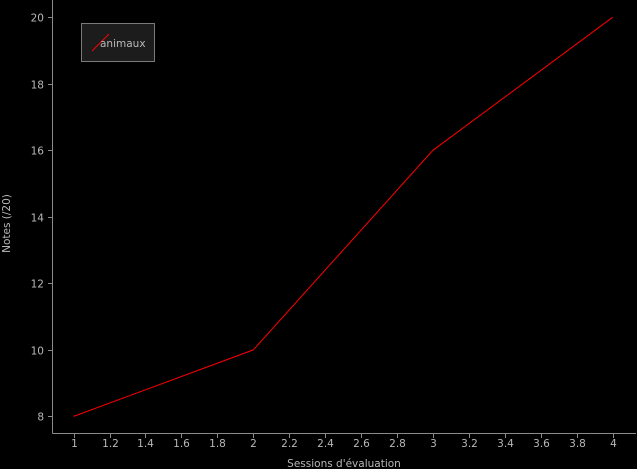 The image size is (637, 469). What do you see at coordinates (7, 223) in the screenshot?
I see `y-axis-label: Notes (/20)` at bounding box center [7, 223].